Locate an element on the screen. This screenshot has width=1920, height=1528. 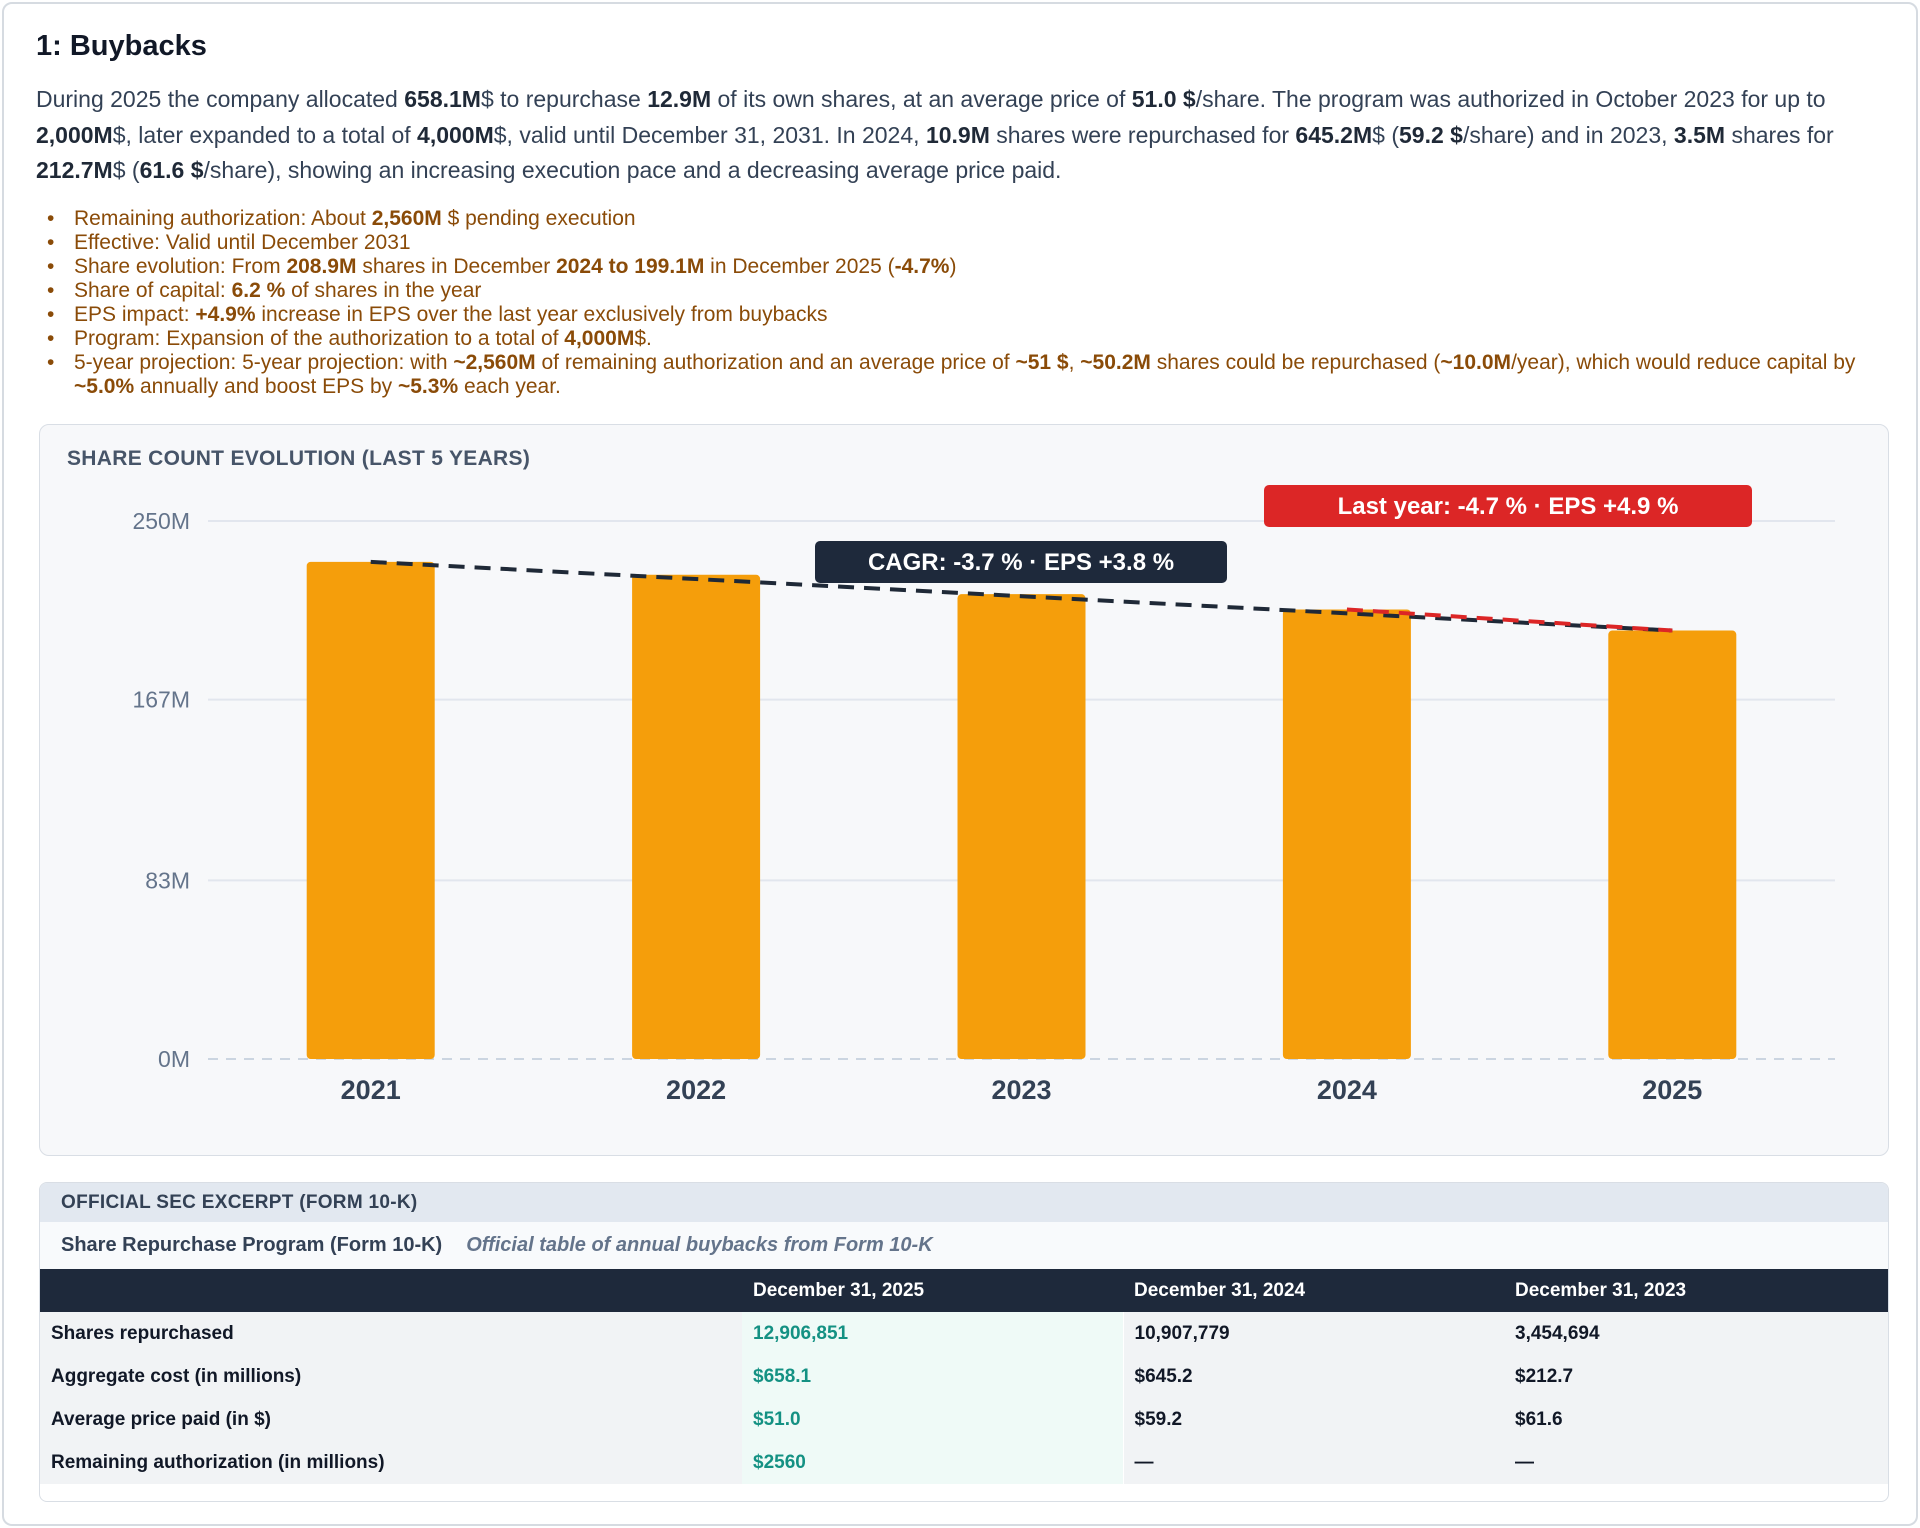
y-tick-label: 167M is located at coordinates (161, 700).